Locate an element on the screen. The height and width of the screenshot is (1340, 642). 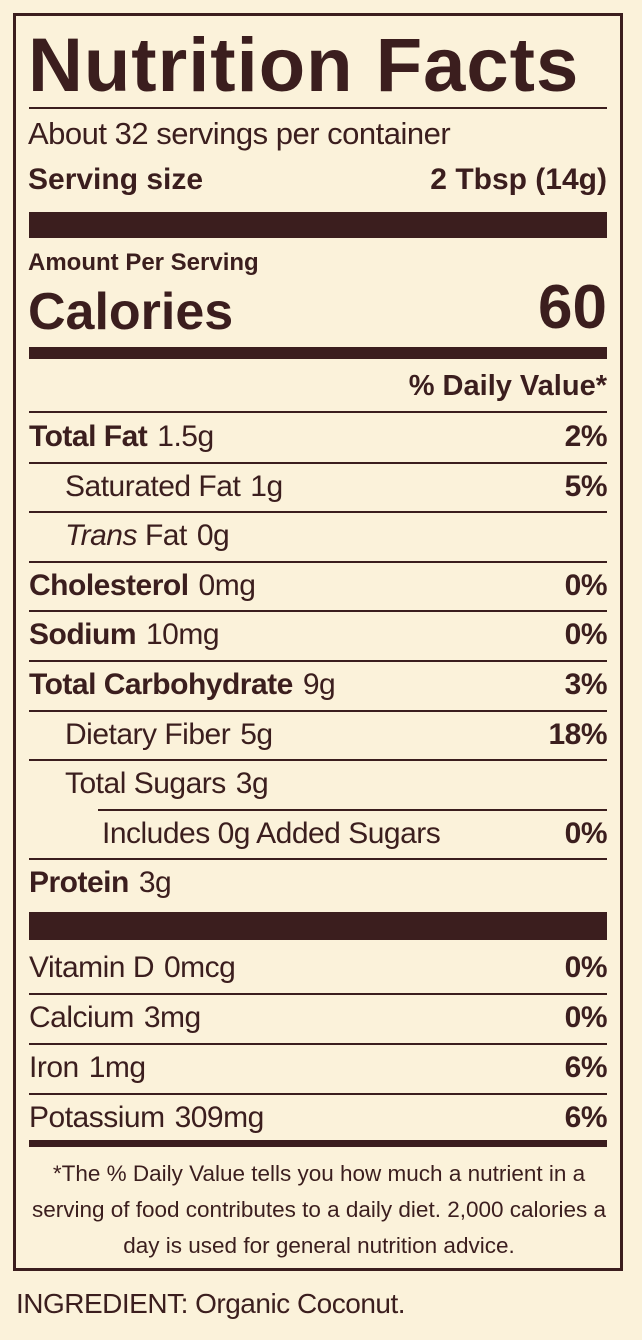
nutrient-amount: 0g is located at coordinates (213, 536).